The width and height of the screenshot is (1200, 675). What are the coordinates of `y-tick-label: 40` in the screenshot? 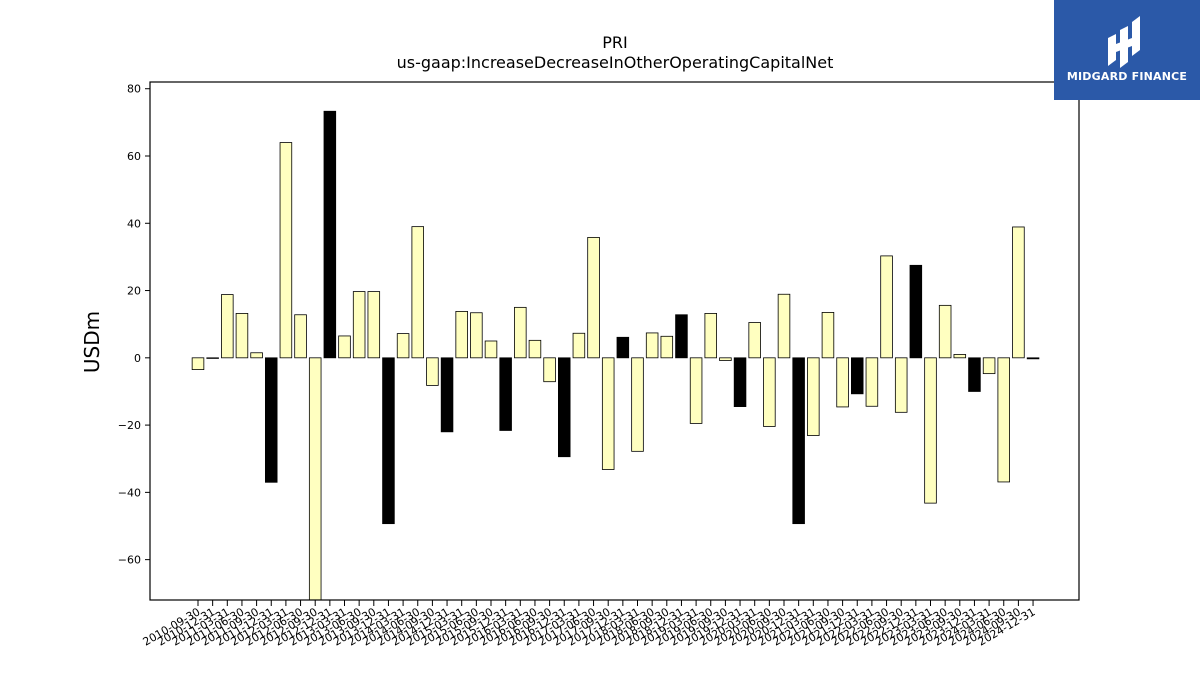 It's located at (134, 223).